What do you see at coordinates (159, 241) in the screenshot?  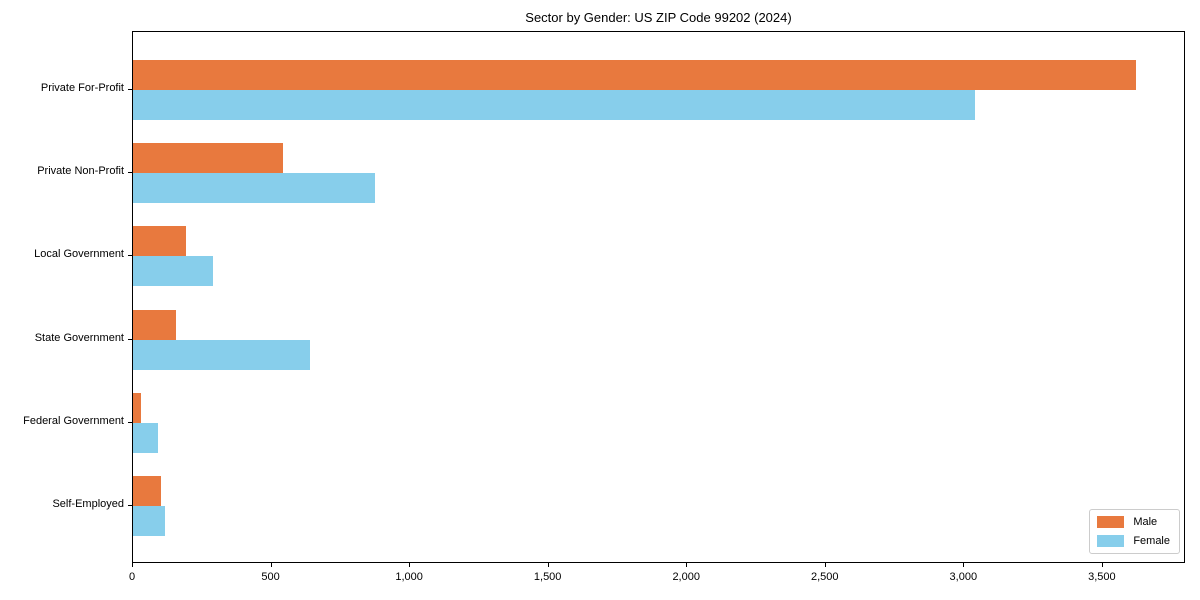 I see `bar-male-local-government` at bounding box center [159, 241].